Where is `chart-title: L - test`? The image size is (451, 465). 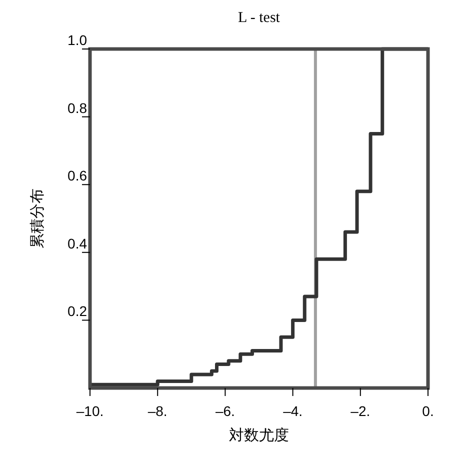
chart-title: L - test is located at coordinates (259, 18).